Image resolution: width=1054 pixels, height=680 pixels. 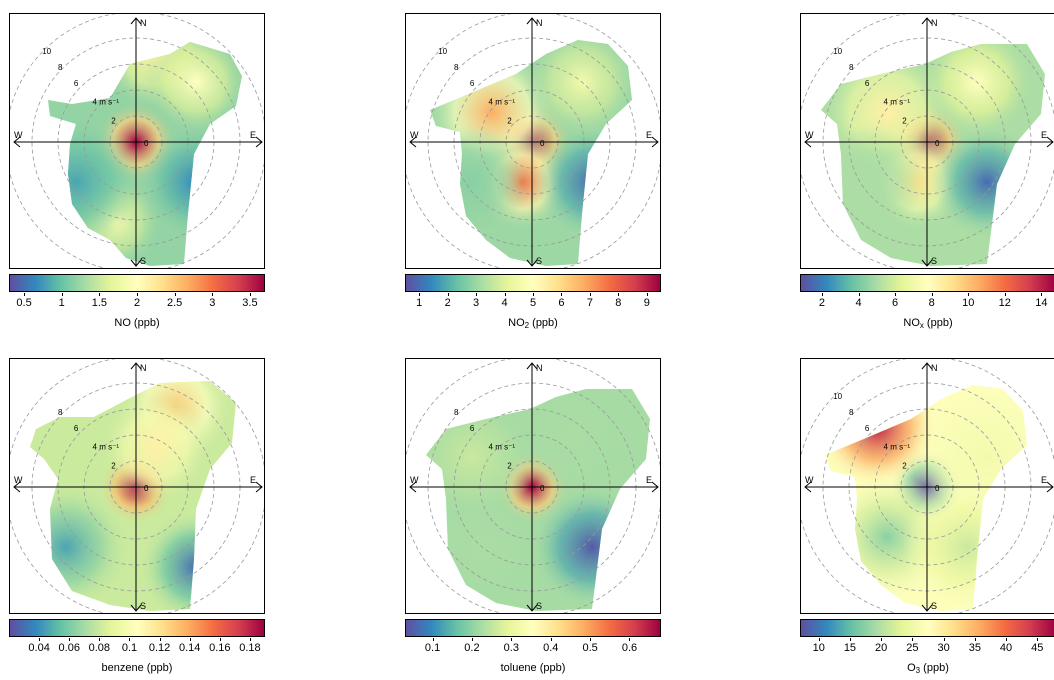 What do you see at coordinates (99, 303) in the screenshot?
I see `colorbar-tick-label: 1.5` at bounding box center [99, 303].